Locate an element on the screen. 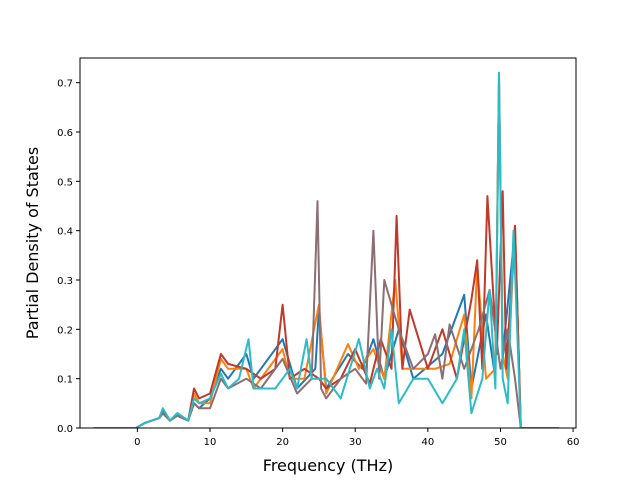 Image resolution: width=640 pixels, height=480 pixels. x-axis-label: Frequency (THz) is located at coordinates (328, 465).